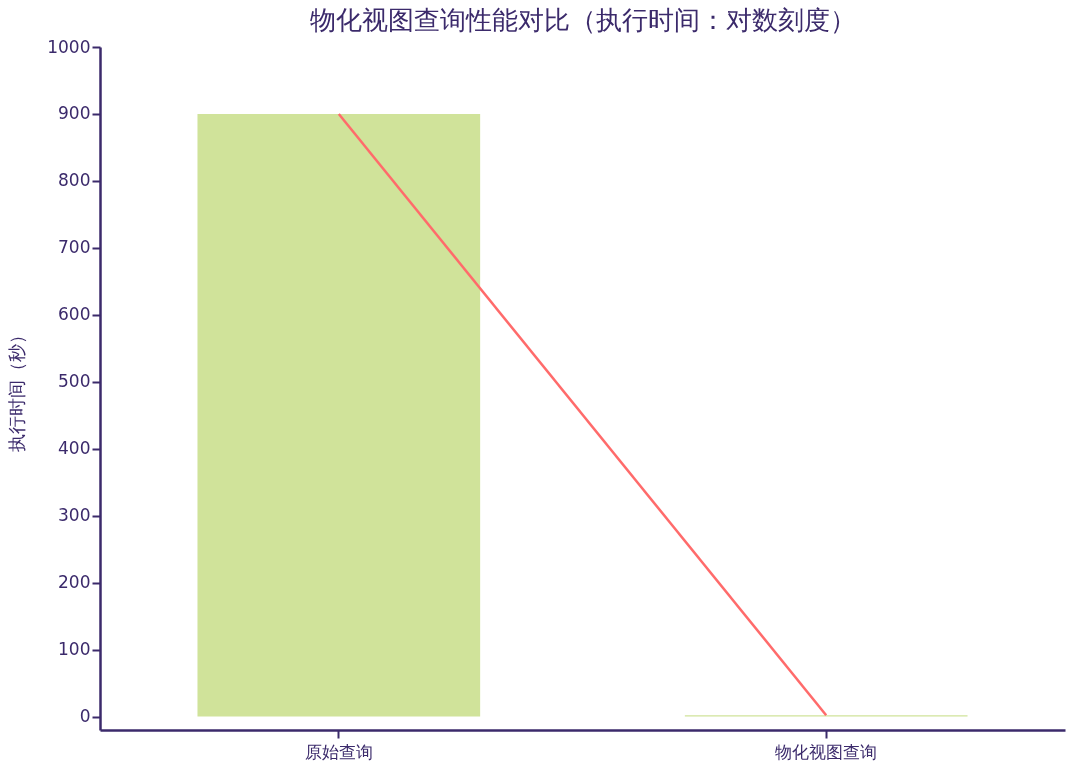 This screenshot has height=771, width=1080. Describe the element at coordinates (338, 751) in the screenshot. I see `x-tick-label: 原始查询` at that location.